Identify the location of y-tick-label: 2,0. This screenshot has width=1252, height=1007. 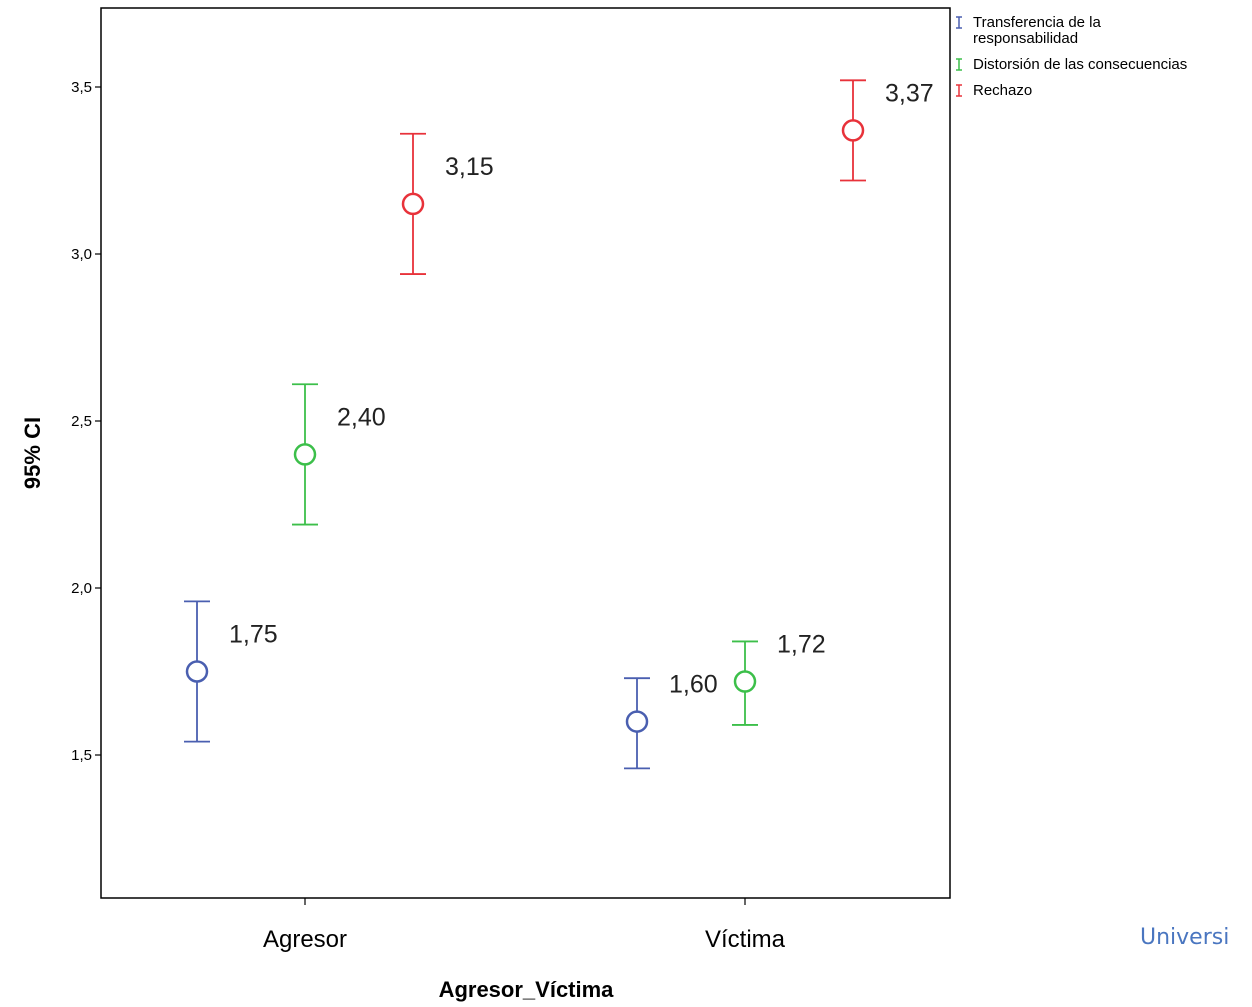
(81, 588).